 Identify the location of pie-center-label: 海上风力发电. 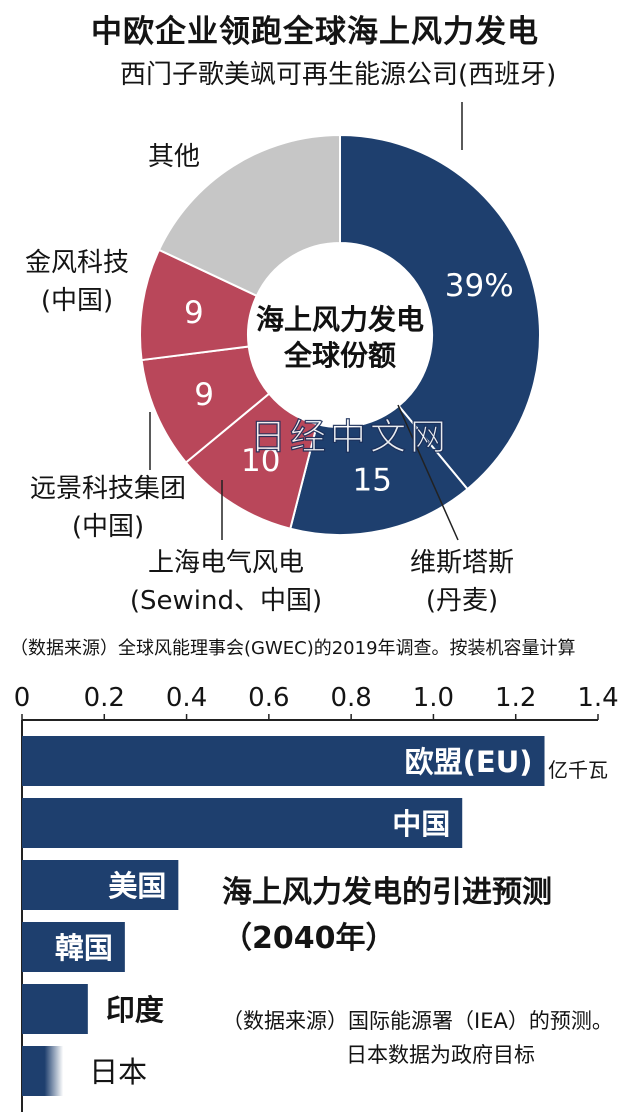
(340, 319).